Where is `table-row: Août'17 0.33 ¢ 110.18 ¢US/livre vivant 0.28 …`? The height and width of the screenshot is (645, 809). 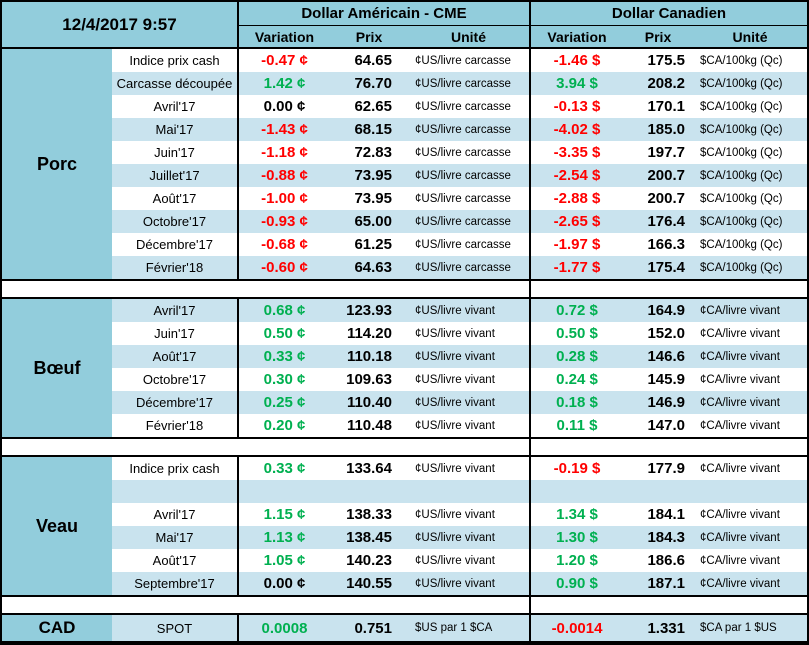
table-row: Août'17 0.33 ¢ 110.18 ¢US/livre vivant 0.28 … is located at coordinates (459, 356).